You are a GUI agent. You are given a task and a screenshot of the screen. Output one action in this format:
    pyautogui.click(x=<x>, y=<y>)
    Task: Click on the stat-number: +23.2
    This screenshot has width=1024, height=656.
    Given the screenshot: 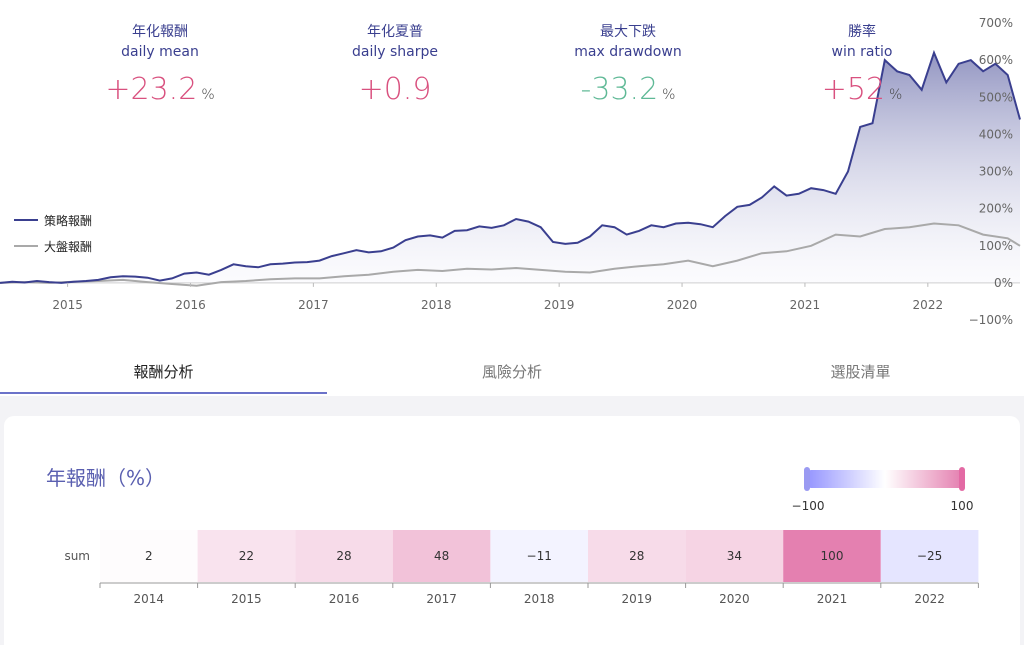 What is the action you would take?
    pyautogui.click(x=151, y=89)
    